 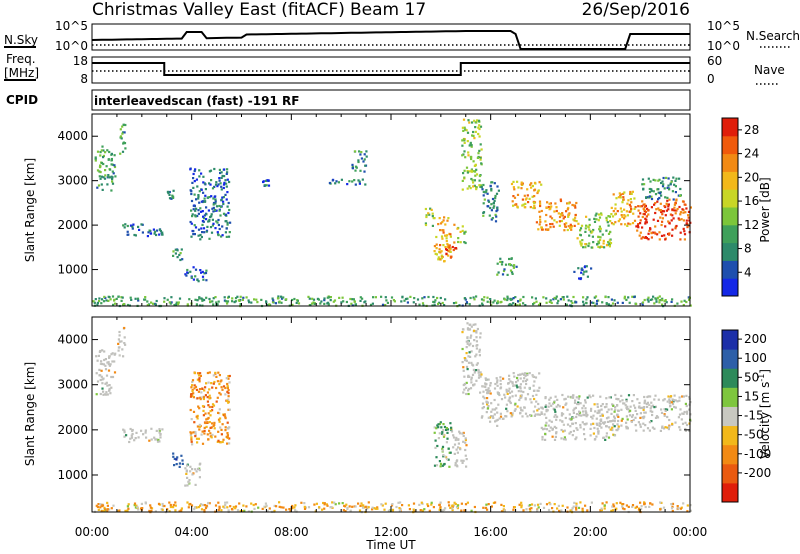 I want to click on y-tick-label: 3000, so click(x=72, y=181).